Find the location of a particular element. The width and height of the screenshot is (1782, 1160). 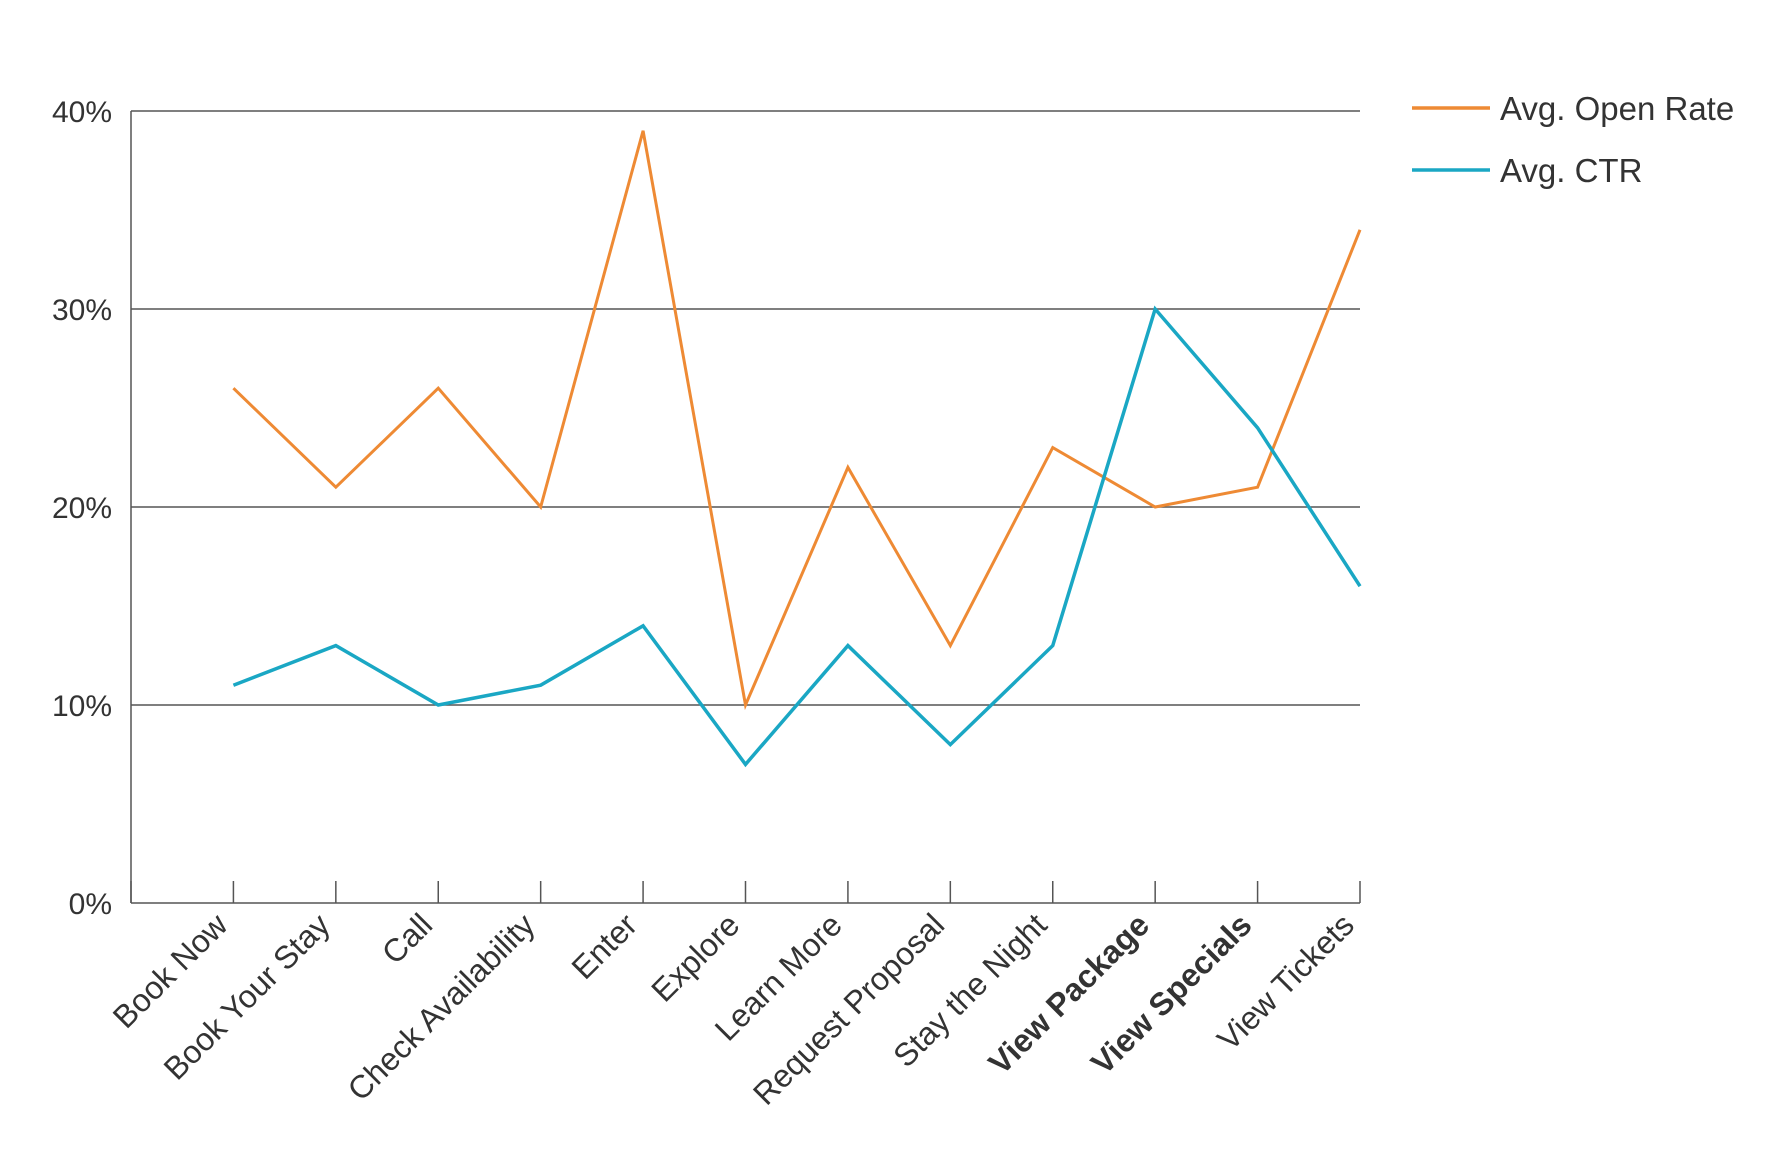

y-tick-label: 30% is located at coordinates (82, 310).